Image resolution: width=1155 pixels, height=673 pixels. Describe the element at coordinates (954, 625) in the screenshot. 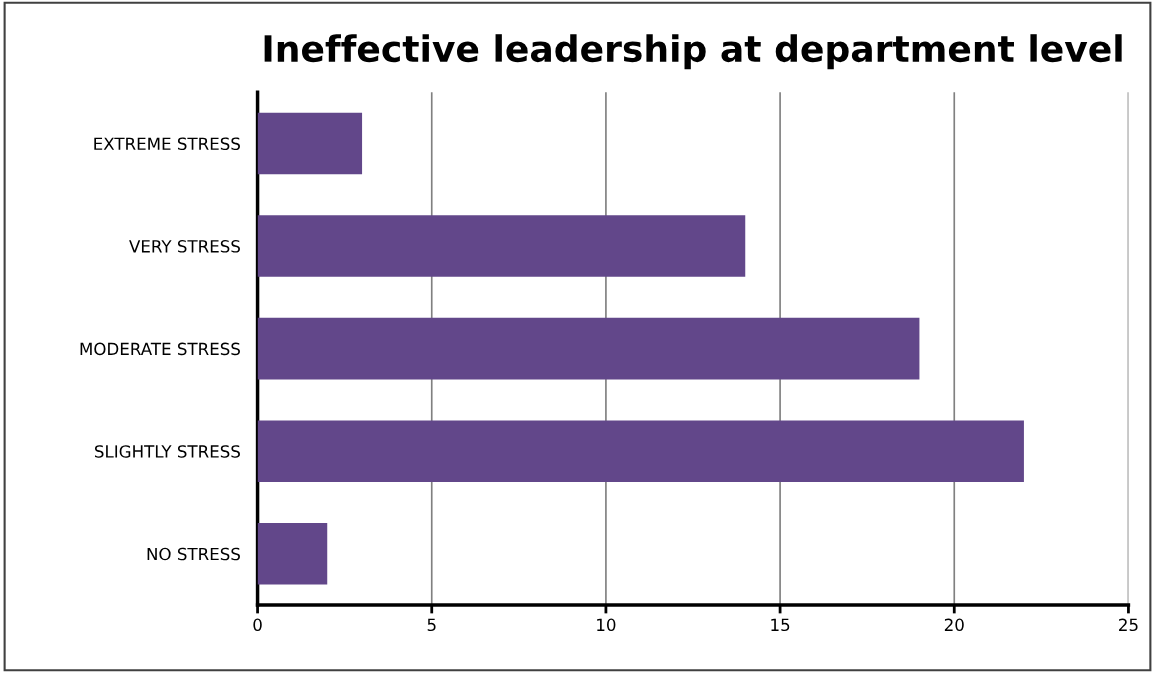

I see `x-tick-label: 20` at that location.